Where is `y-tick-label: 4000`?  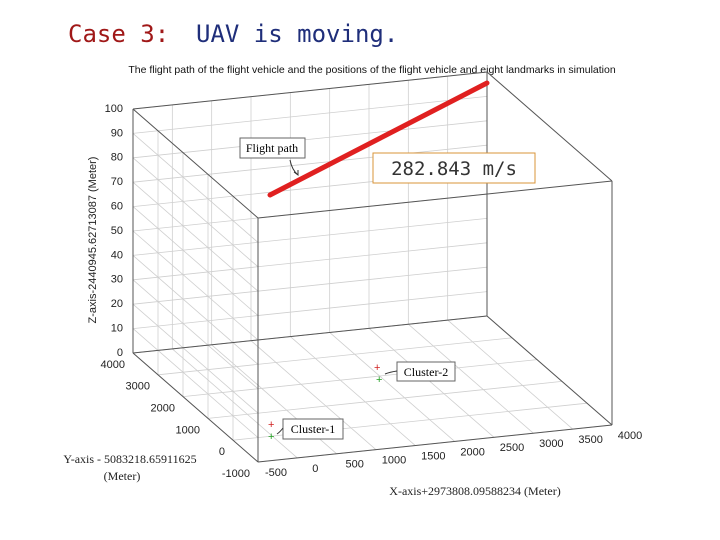 y-tick-label: 4000 is located at coordinates (113, 365).